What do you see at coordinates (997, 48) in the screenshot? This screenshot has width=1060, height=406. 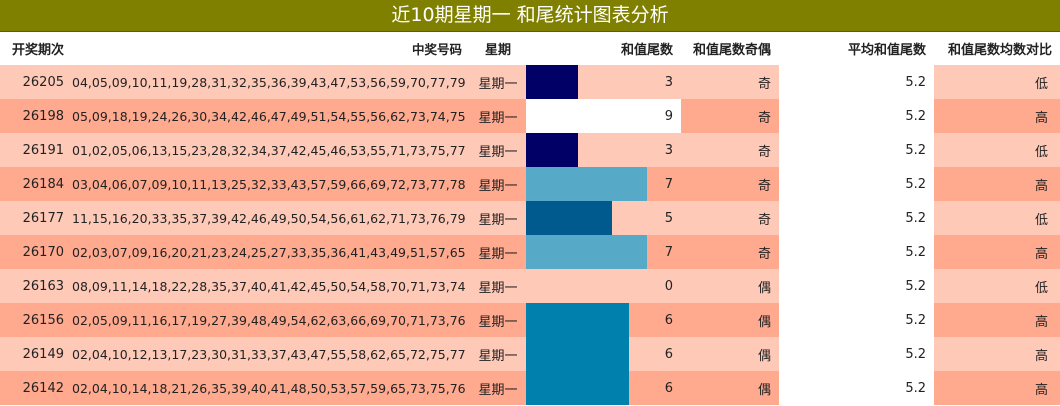 I see `header-compare: 和值尾数均数对比` at bounding box center [997, 48].